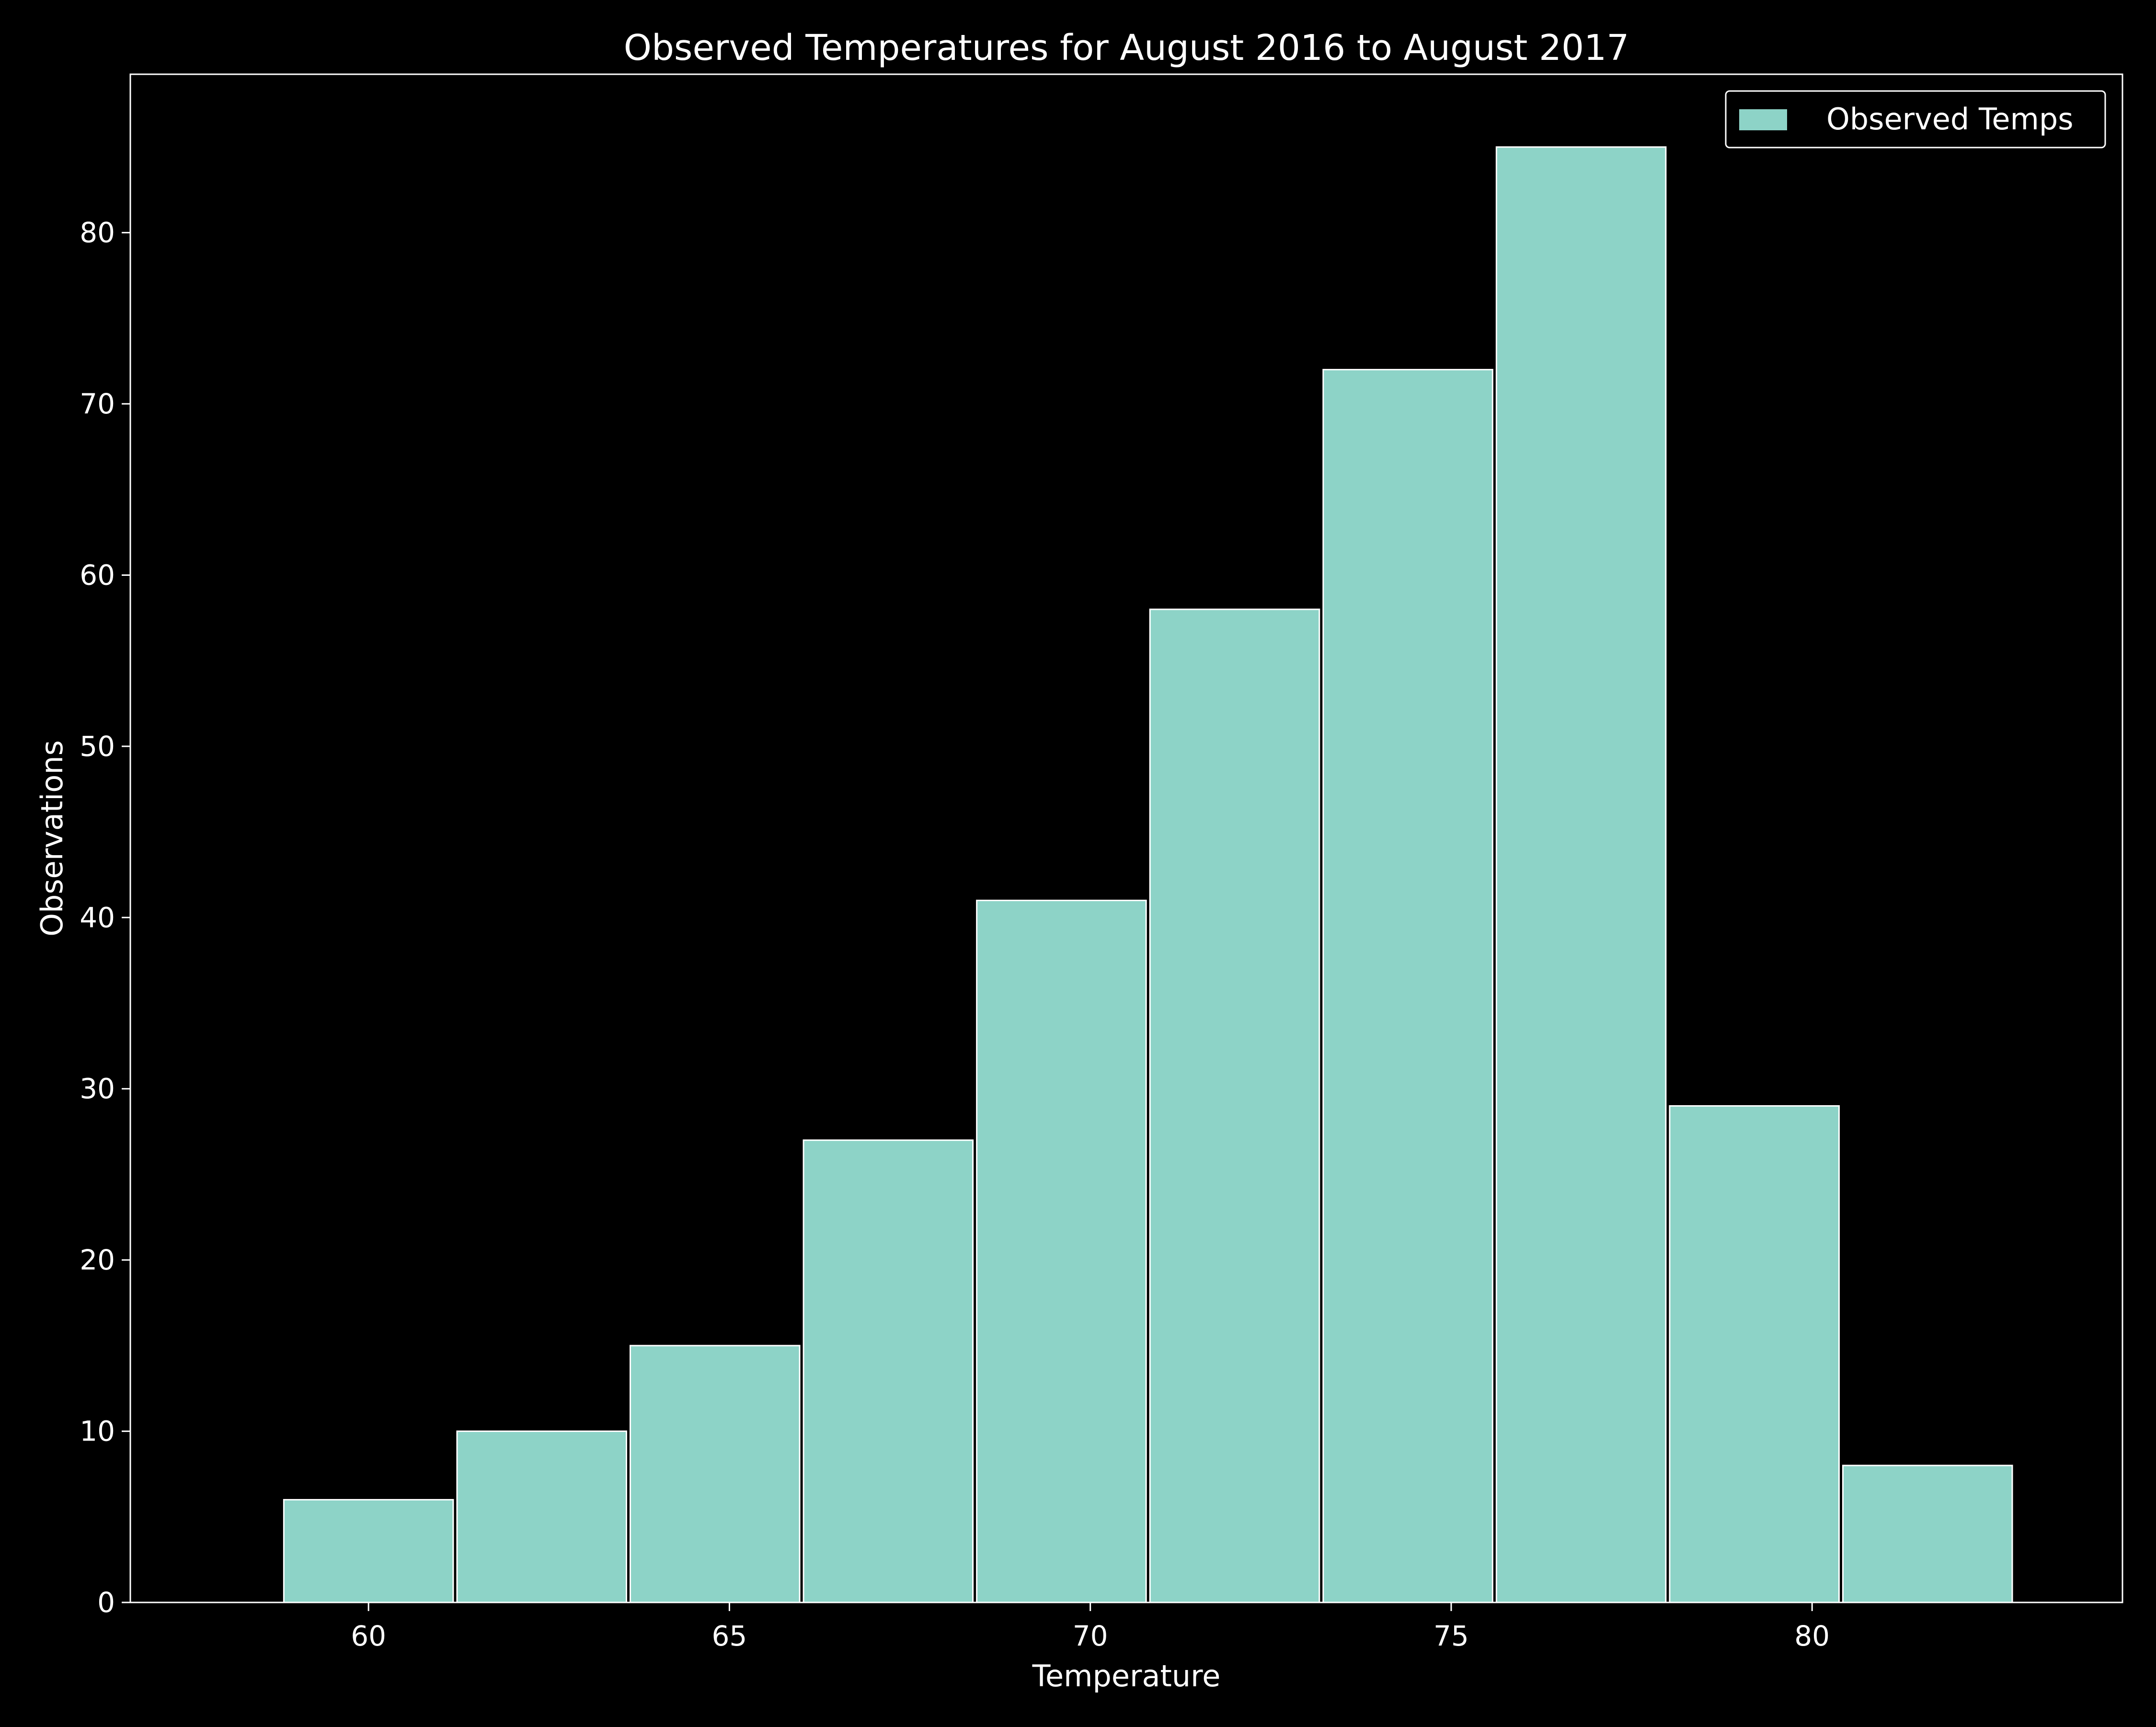  What do you see at coordinates (106, 1602) in the screenshot?
I see `y-tick-label: 0` at bounding box center [106, 1602].